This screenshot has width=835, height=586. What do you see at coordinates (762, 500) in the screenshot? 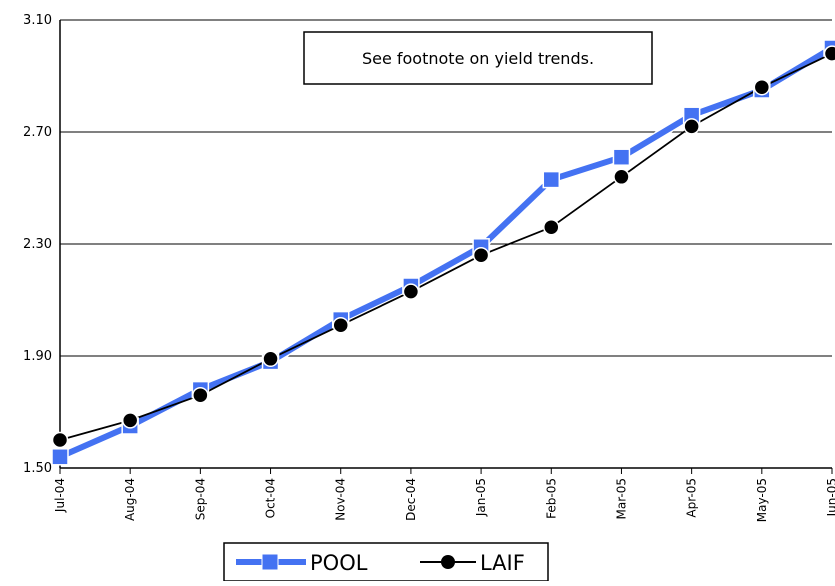
I see `x-tick-label: May-05` at bounding box center [762, 500].